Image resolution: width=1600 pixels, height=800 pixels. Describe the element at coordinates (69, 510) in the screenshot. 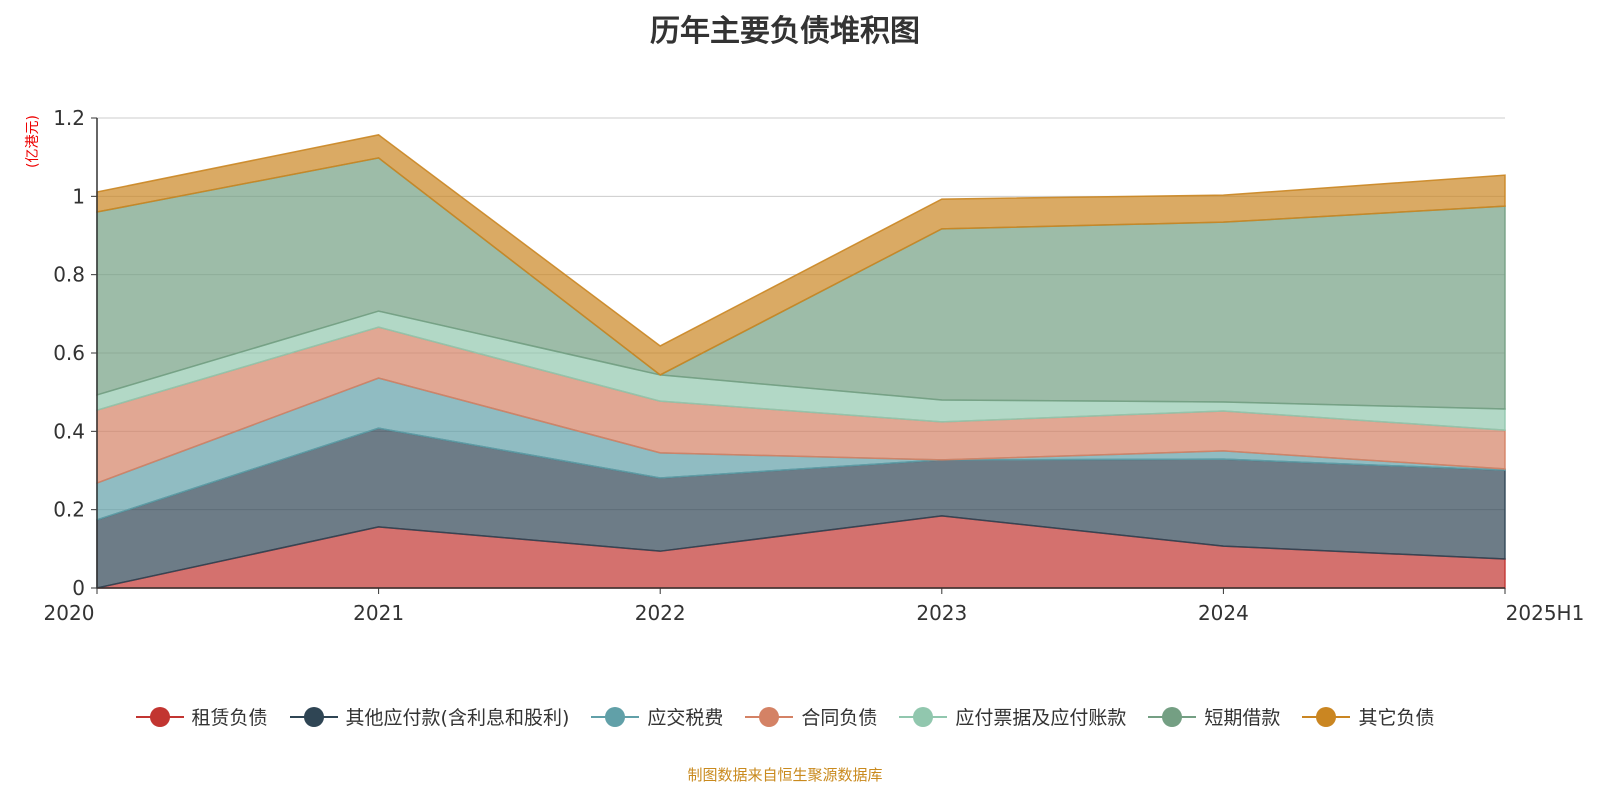

I see `y-tick-label: 0.2` at that location.